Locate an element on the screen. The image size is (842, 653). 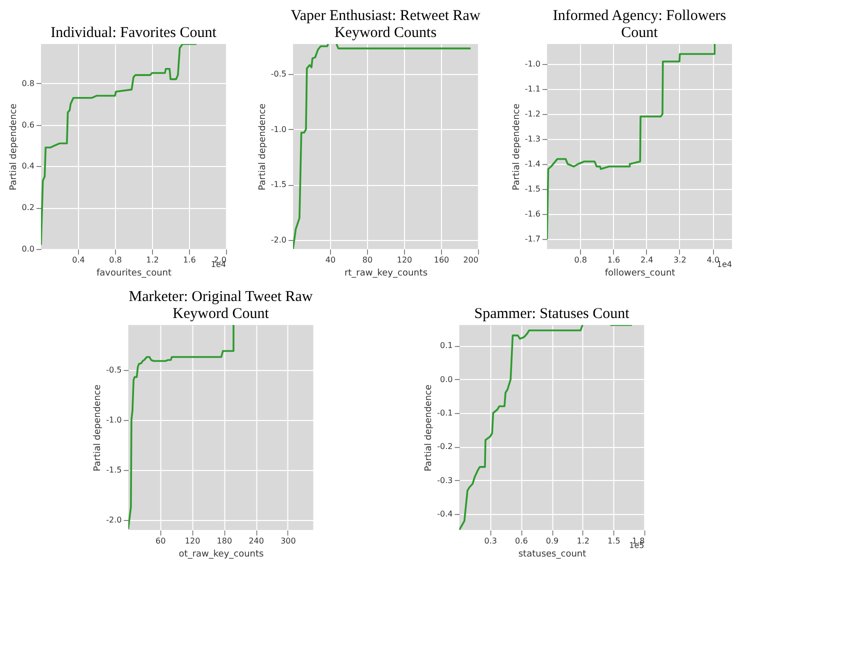
x-axis-title: statuses_count is located at coordinates (552, 555).